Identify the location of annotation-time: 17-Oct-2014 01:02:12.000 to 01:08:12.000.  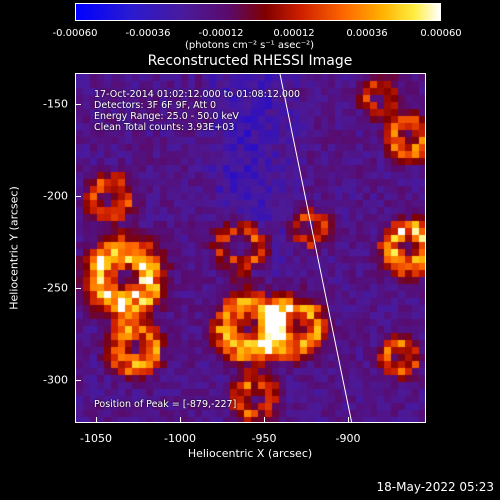
(197, 94).